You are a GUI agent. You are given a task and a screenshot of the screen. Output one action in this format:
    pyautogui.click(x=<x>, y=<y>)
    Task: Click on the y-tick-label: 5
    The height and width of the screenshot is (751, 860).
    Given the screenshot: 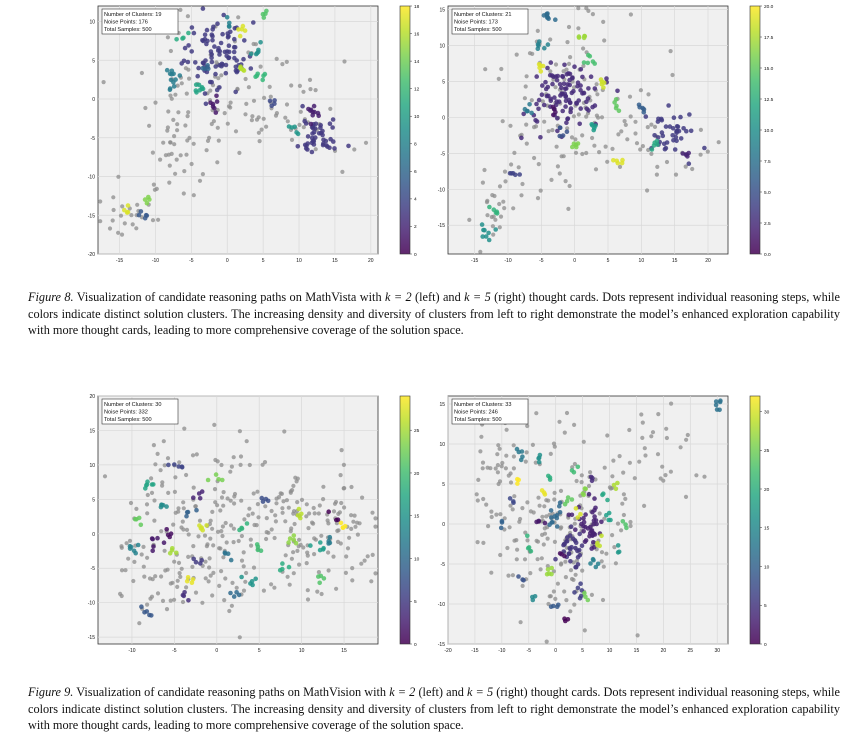 What is the action you would take?
    pyautogui.click(x=443, y=485)
    